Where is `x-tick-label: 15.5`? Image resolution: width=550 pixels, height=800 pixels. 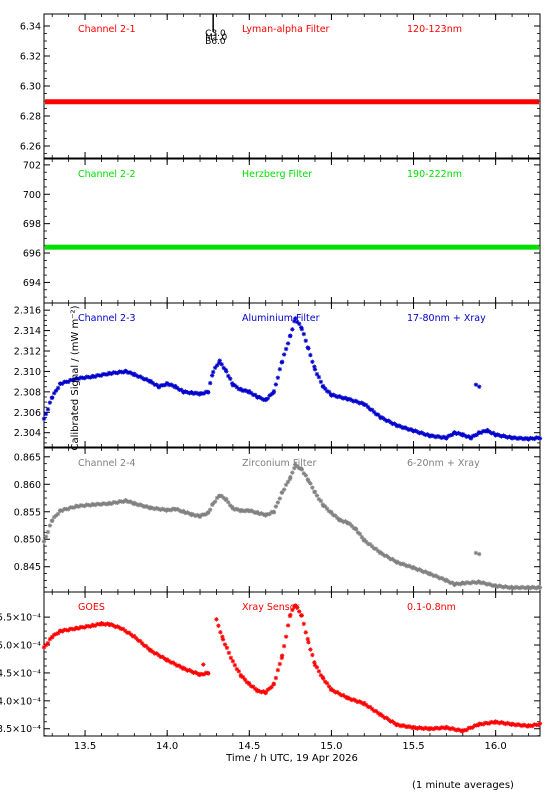
x-tick-label: 15.5 is located at coordinates (413, 746).